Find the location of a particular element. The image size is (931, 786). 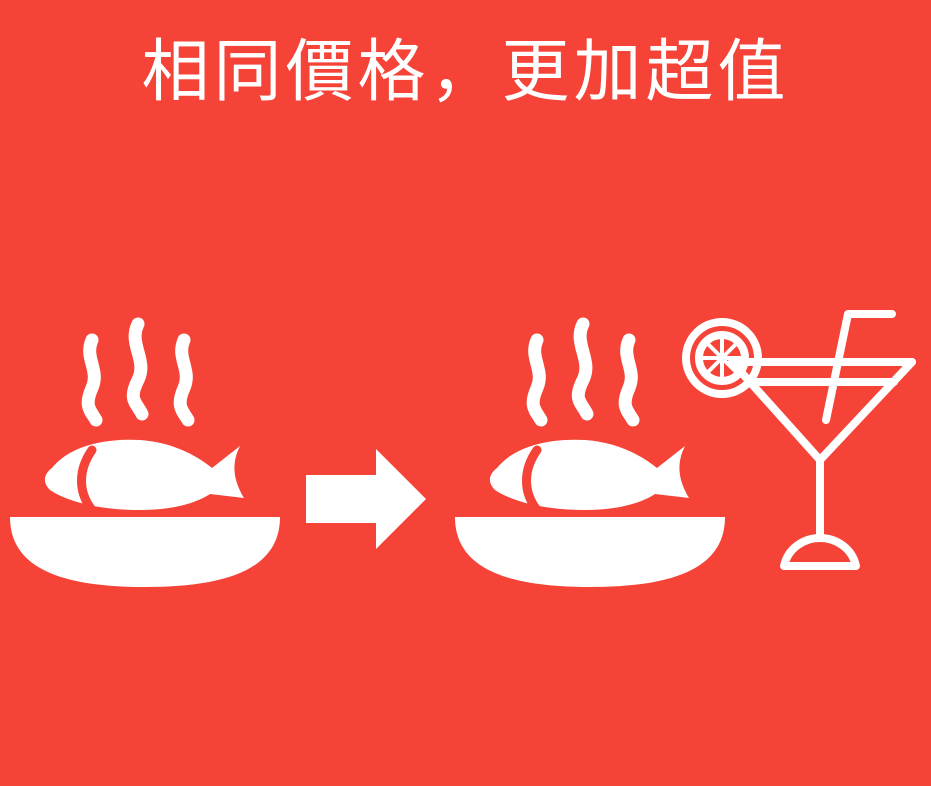

right-arrow-icon is located at coordinates (366, 499).